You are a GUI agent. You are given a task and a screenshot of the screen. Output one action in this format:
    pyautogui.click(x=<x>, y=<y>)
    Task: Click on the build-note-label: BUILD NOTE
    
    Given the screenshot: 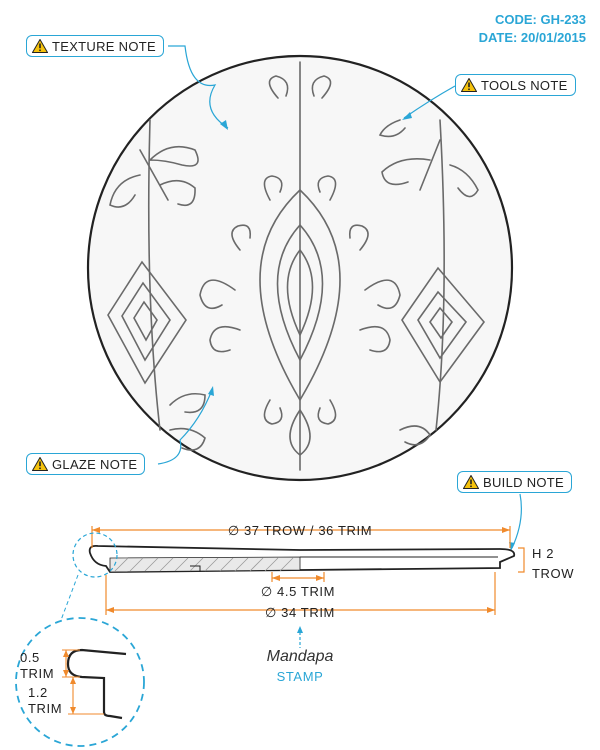 What is the action you would take?
    pyautogui.click(x=524, y=482)
    